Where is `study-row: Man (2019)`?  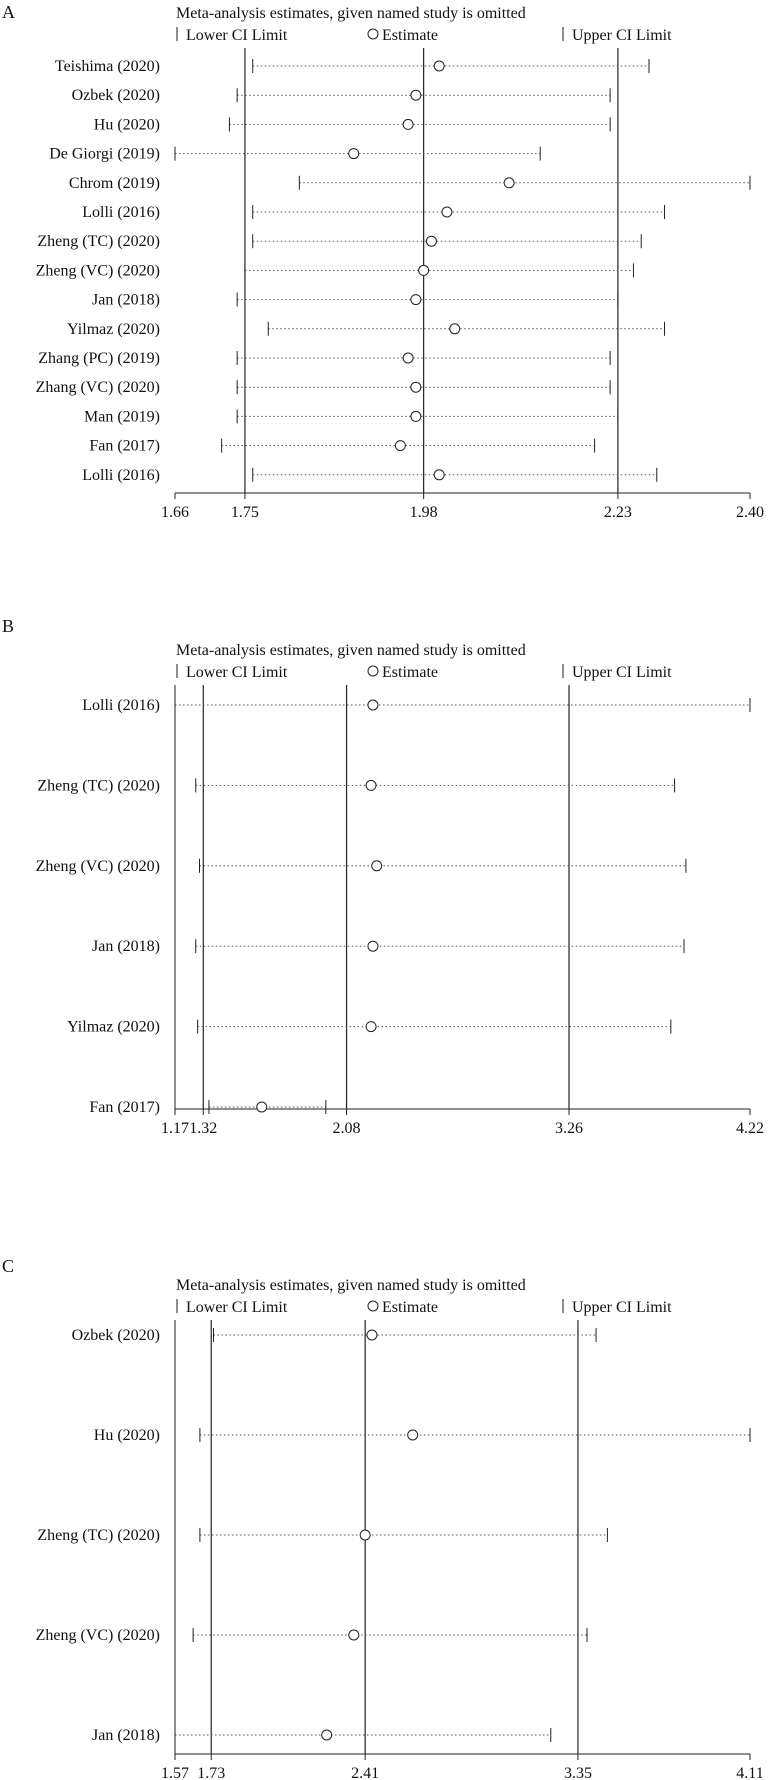 study-row: Man (2019) is located at coordinates (351, 416).